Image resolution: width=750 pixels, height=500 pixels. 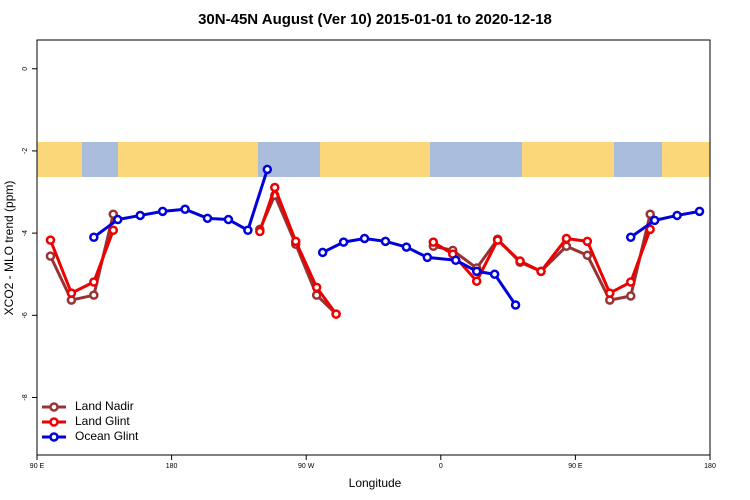 What do you see at coordinates (107, 436) in the screenshot?
I see `legend-label: Ocean Glint` at bounding box center [107, 436].